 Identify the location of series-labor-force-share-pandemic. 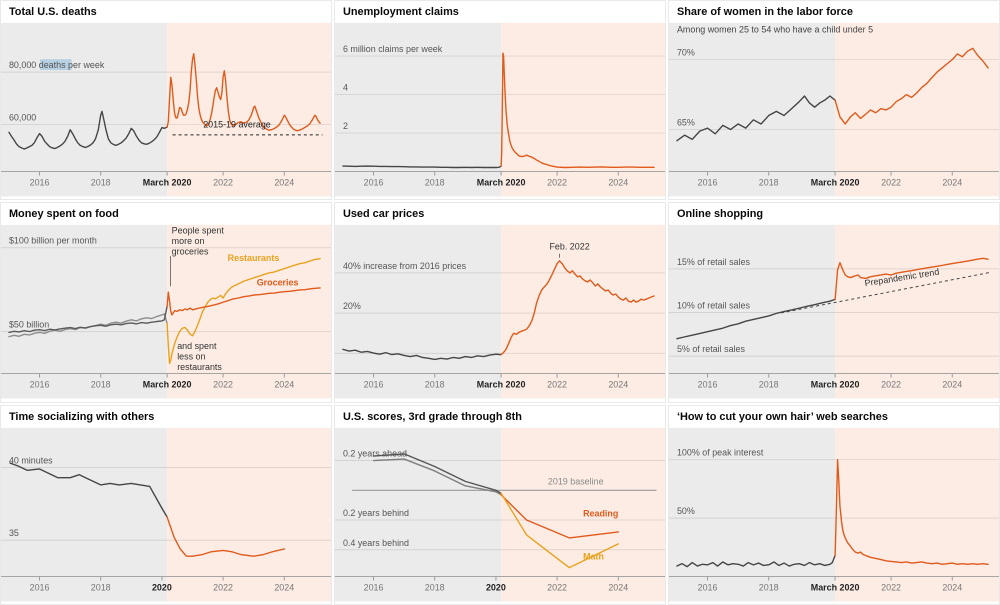
(911, 86).